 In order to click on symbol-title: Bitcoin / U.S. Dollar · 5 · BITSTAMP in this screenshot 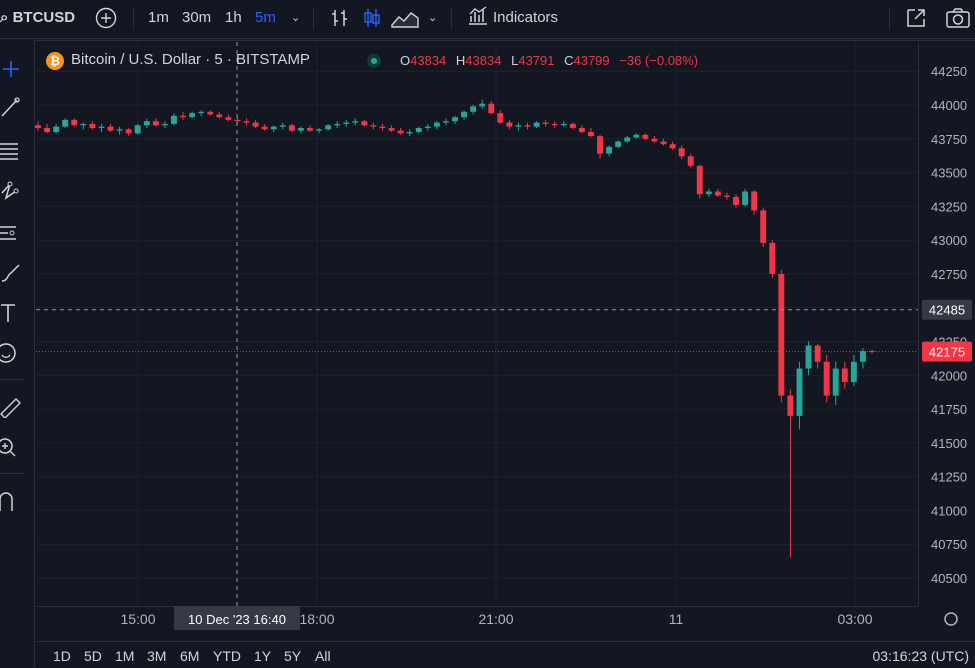, I will do `click(190, 59)`.